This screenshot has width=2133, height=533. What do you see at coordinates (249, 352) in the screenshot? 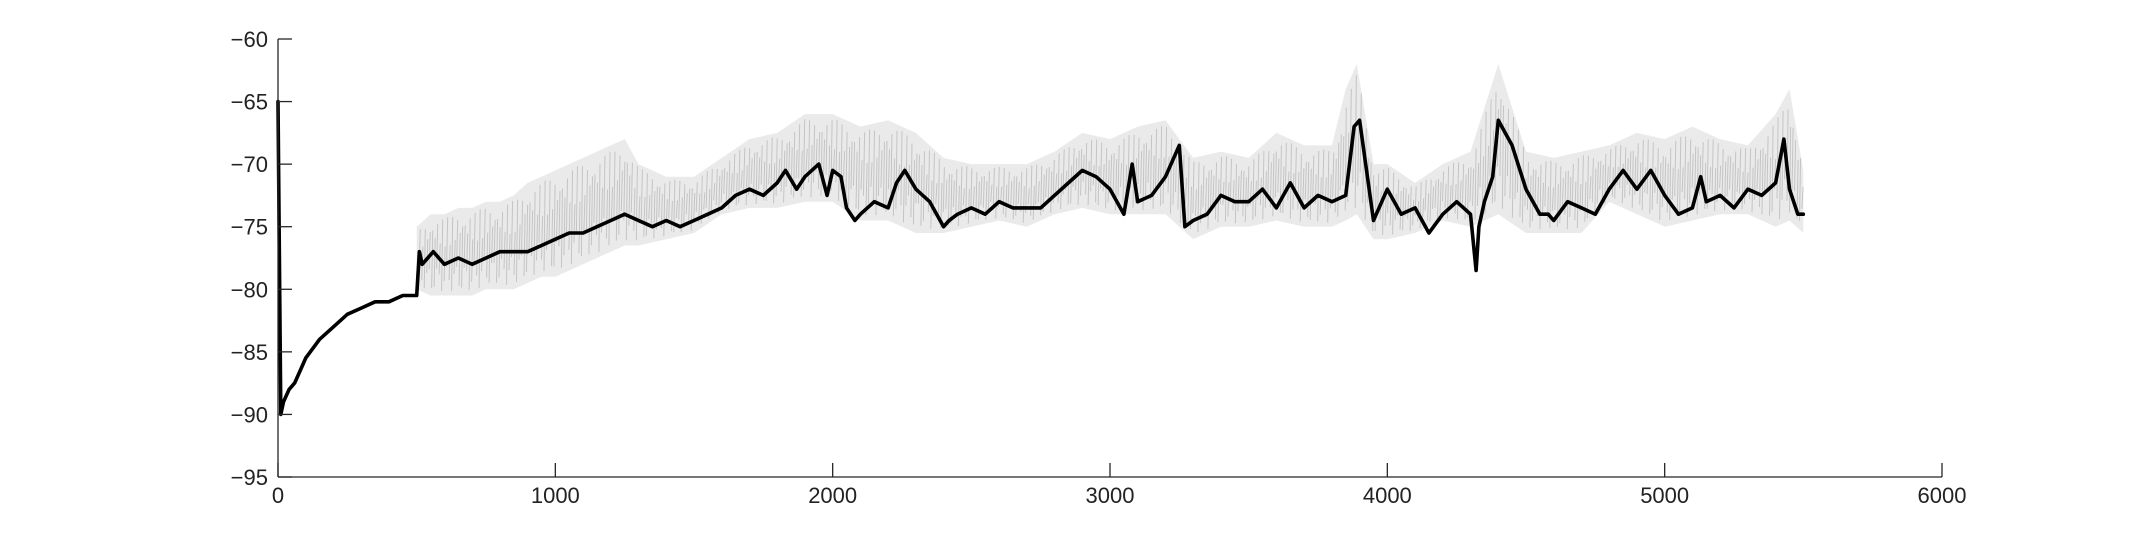
I see `y-tick-label: −85` at bounding box center [249, 352].